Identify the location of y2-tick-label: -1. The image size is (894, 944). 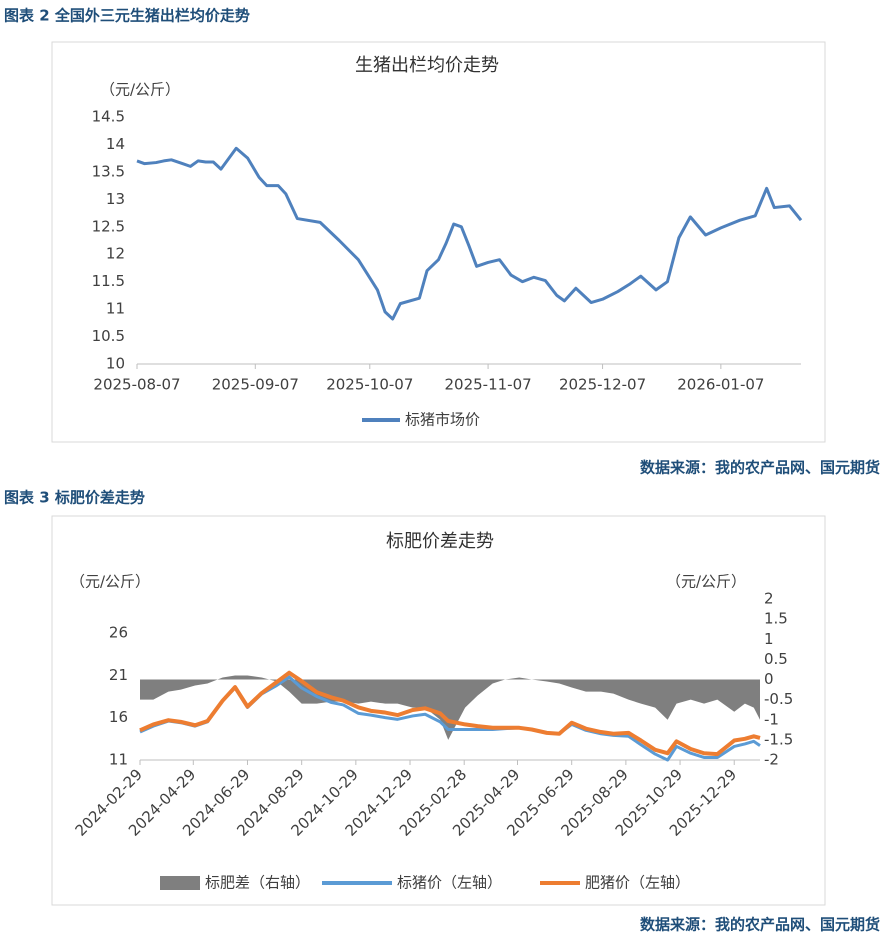
(771, 719).